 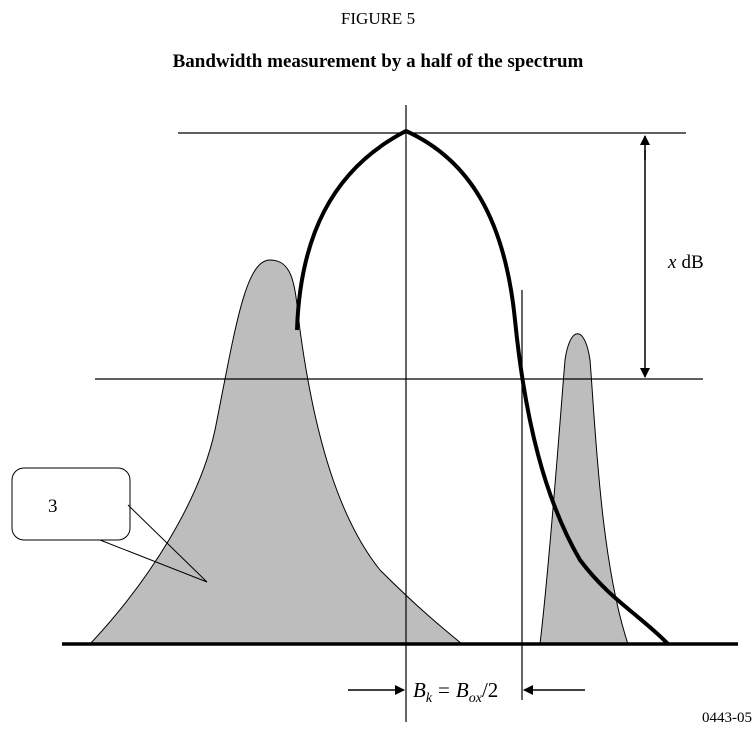 I want to click on figure-label: FIGURE 5, so click(x=378, y=18).